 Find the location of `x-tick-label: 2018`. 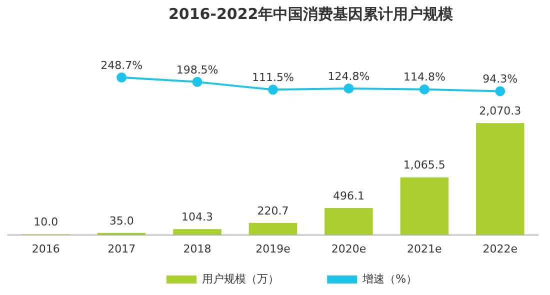

x-tick-label: 2018 is located at coordinates (197, 249).